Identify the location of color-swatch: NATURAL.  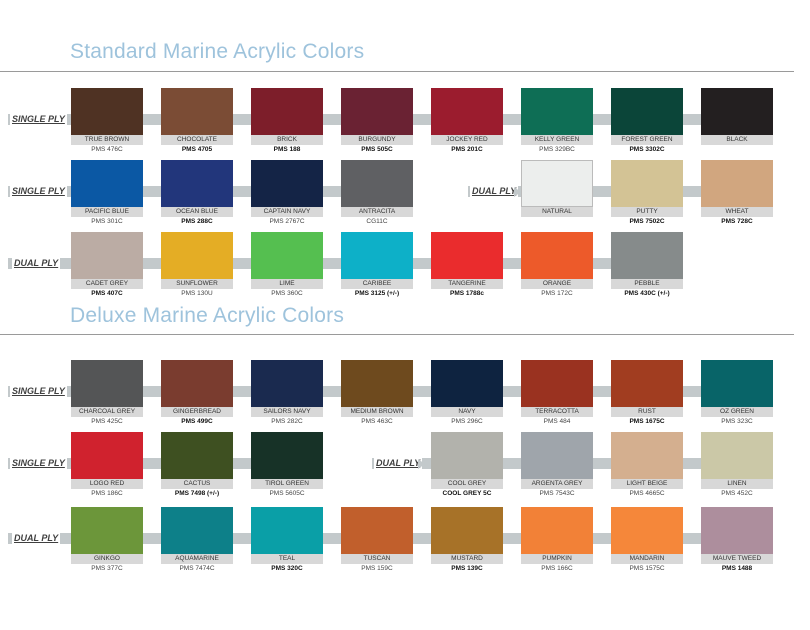
(557, 188).